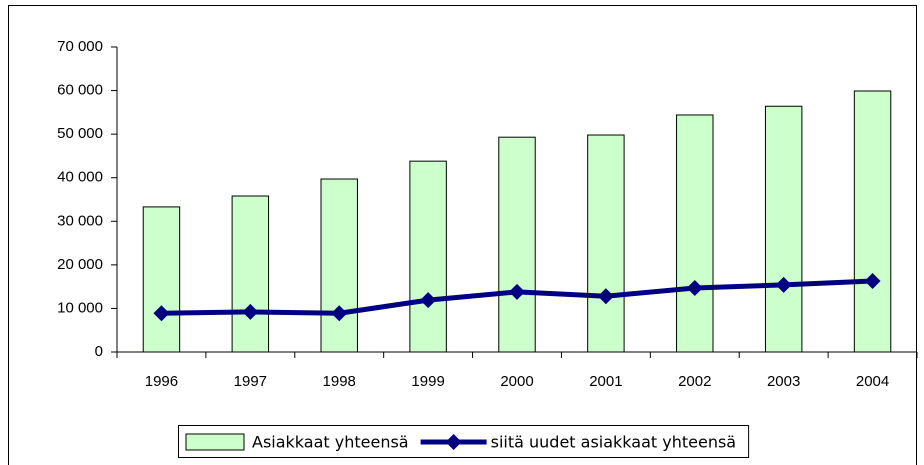 This screenshot has width=924, height=465. What do you see at coordinates (330, 442) in the screenshot?
I see `legend-label: Asiakkaat yhteensä` at bounding box center [330, 442].